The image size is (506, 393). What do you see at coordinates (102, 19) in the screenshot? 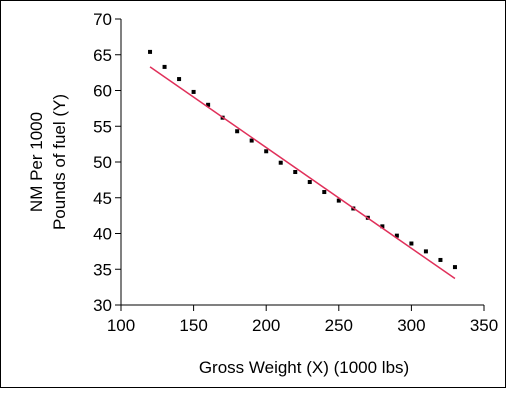
I see `y-tick-label: 70` at bounding box center [102, 19].